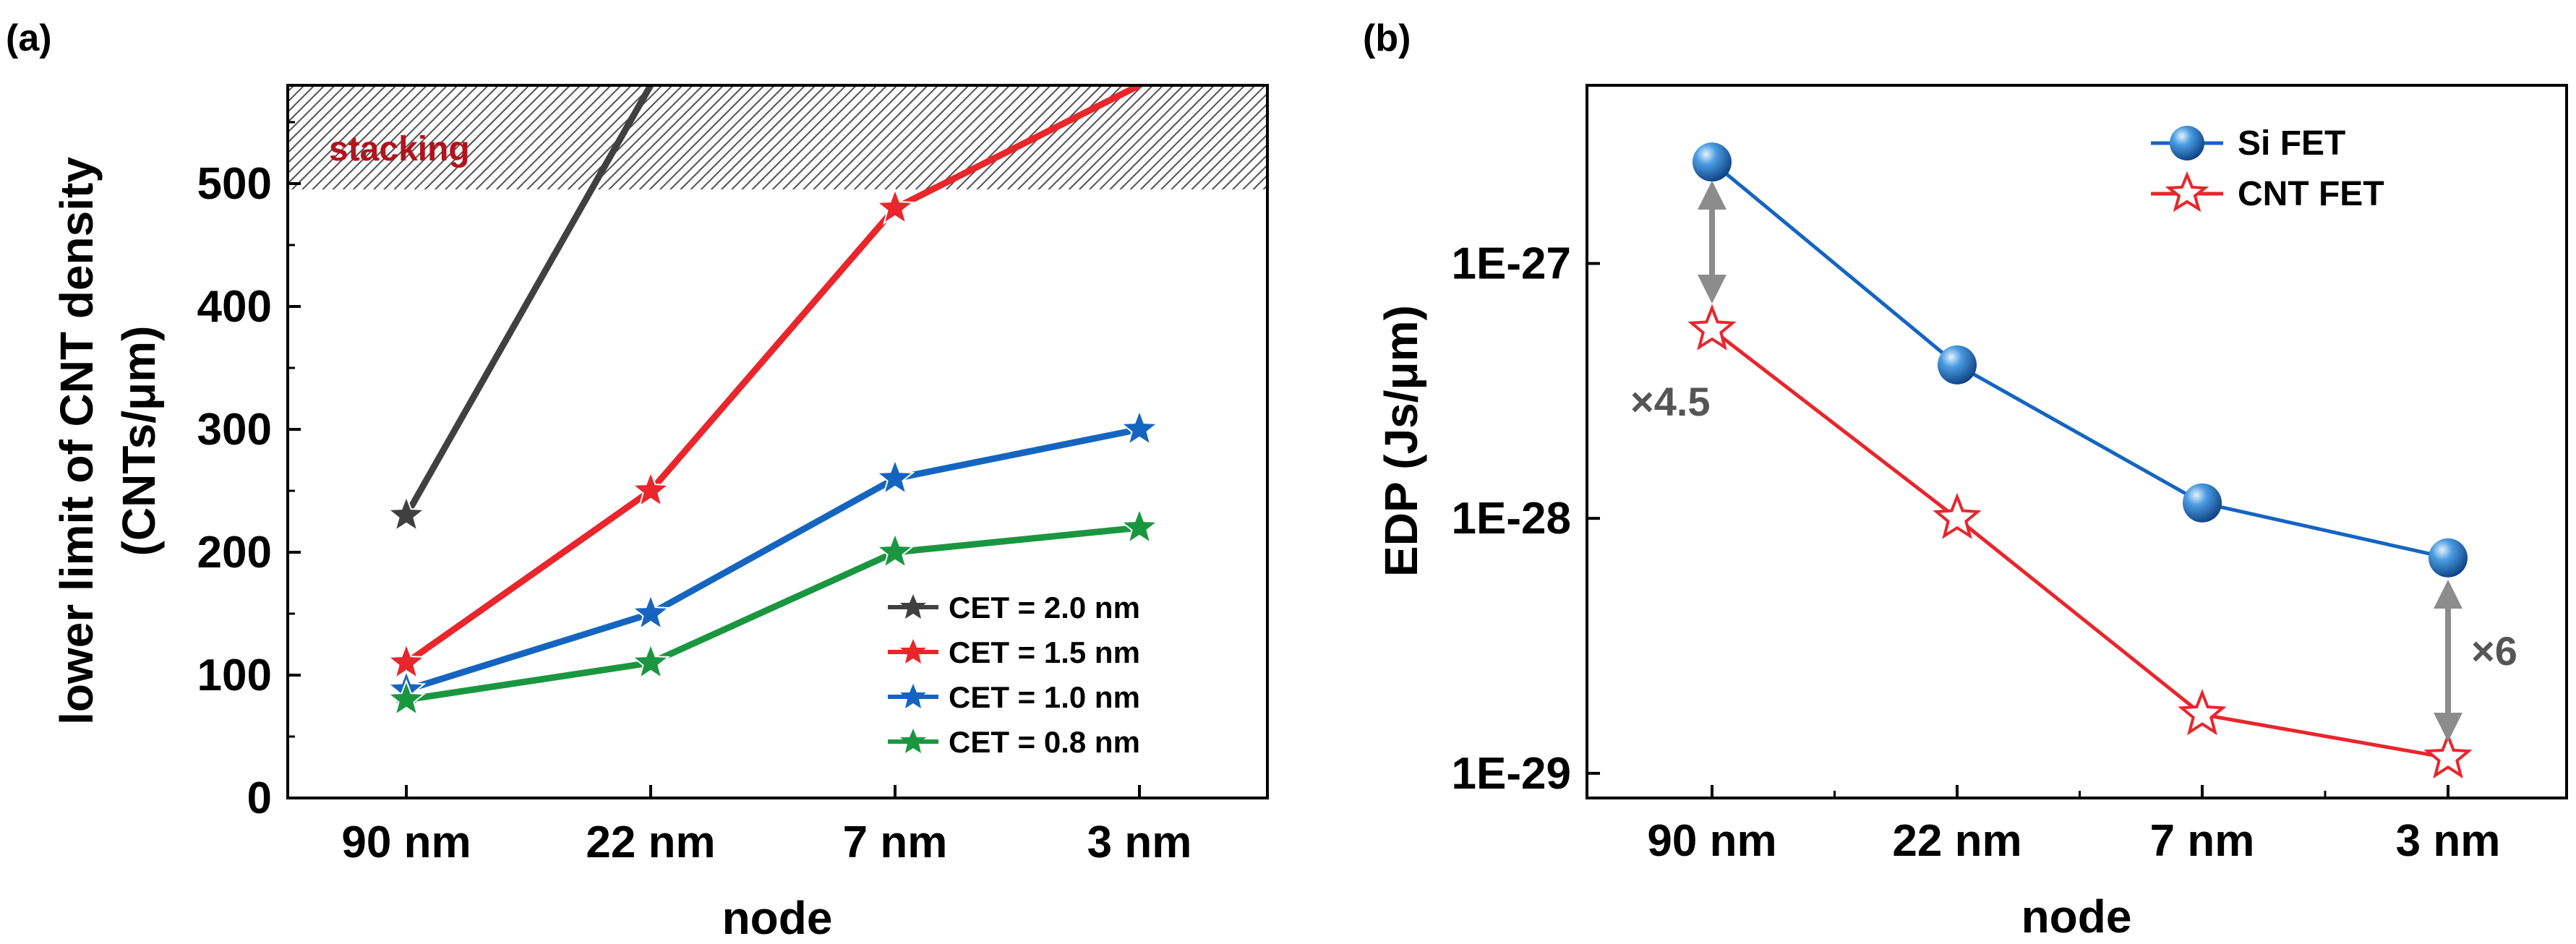  I want to click on x-tick-label-b-1: 22 nm, so click(1956, 841).